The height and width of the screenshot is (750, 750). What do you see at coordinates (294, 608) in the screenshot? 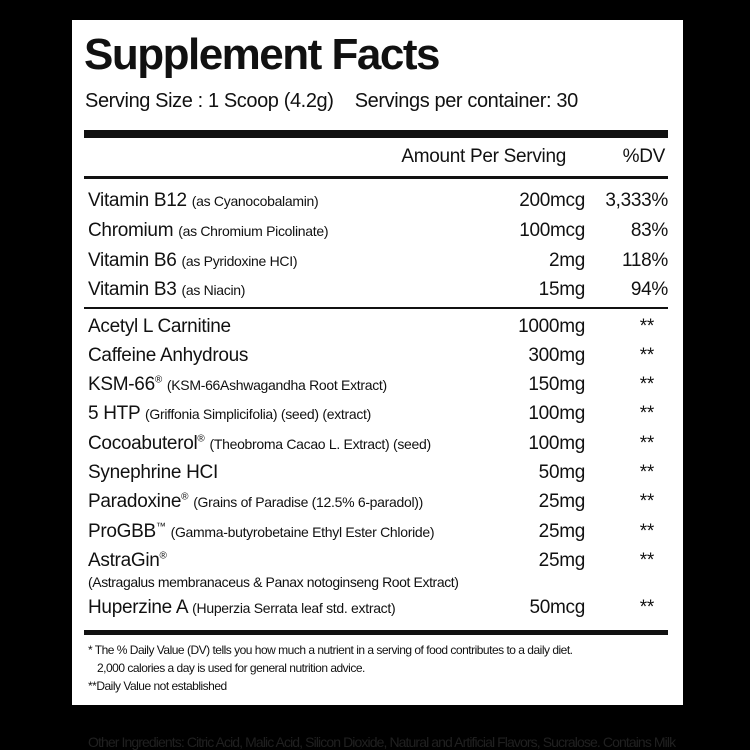
I see `nutrient-detail: (Huperzia Serrata leaf std. extract)` at bounding box center [294, 608].